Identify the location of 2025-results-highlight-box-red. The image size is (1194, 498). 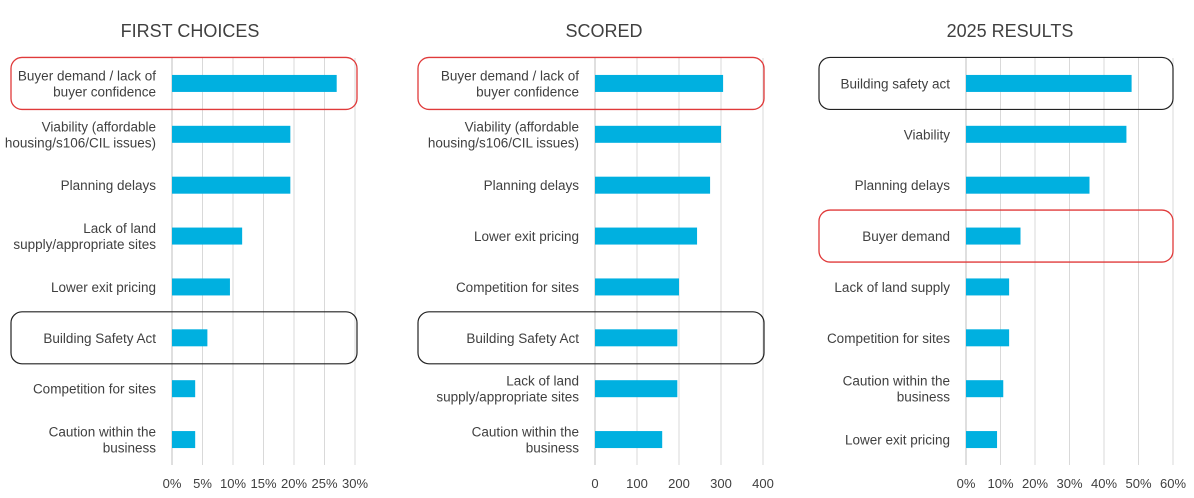
(996, 236).